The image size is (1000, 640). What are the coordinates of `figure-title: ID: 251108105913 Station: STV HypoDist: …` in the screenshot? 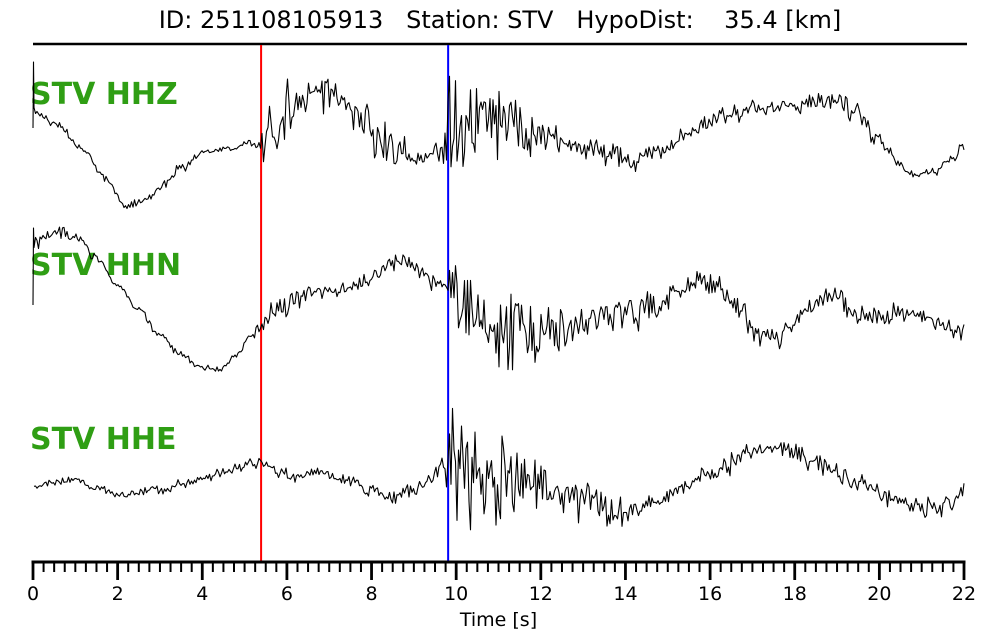 It's located at (500, 20).